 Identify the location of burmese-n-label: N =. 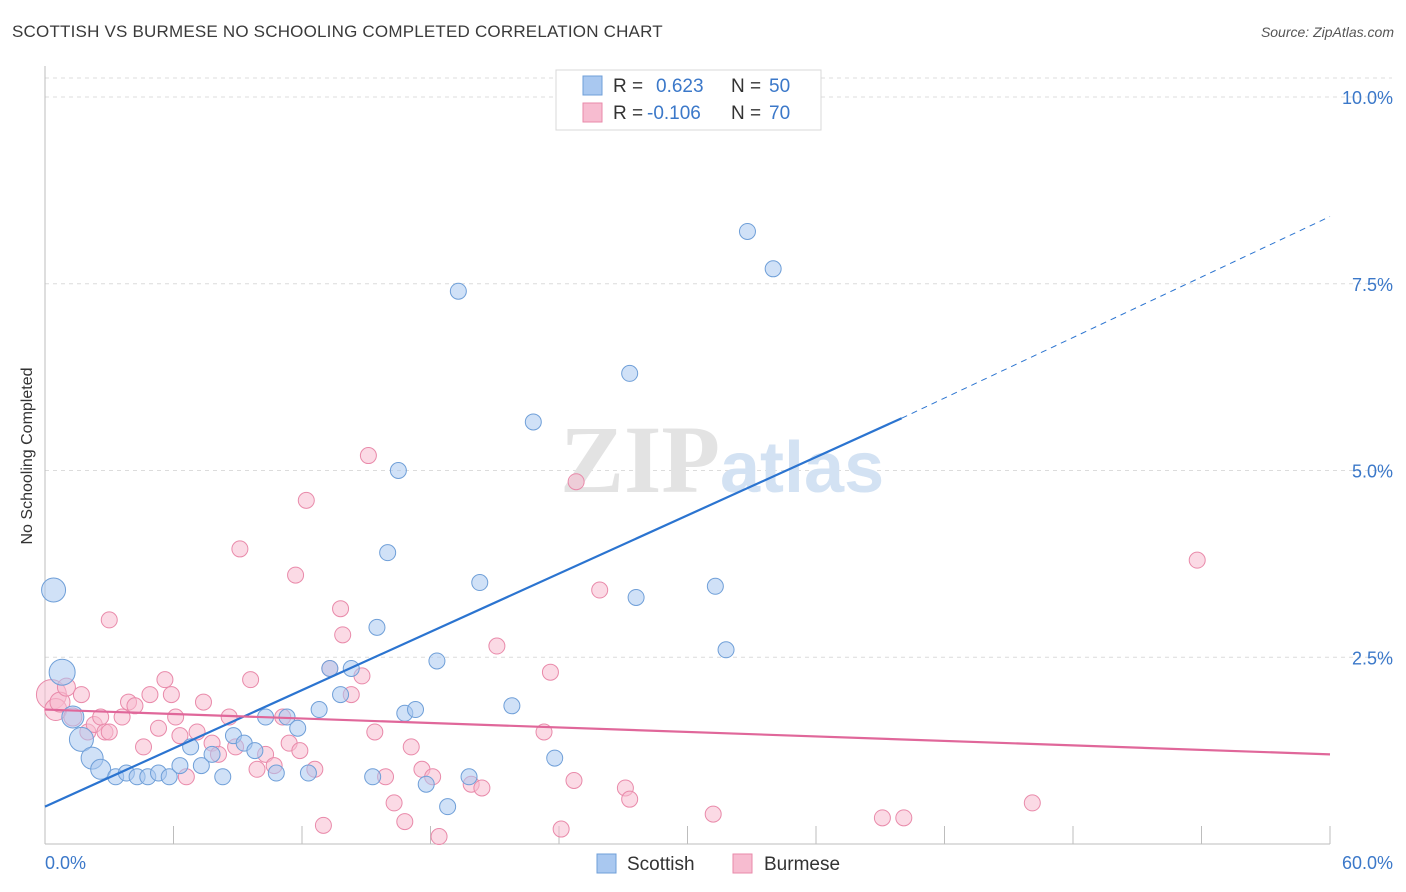
(746, 113).